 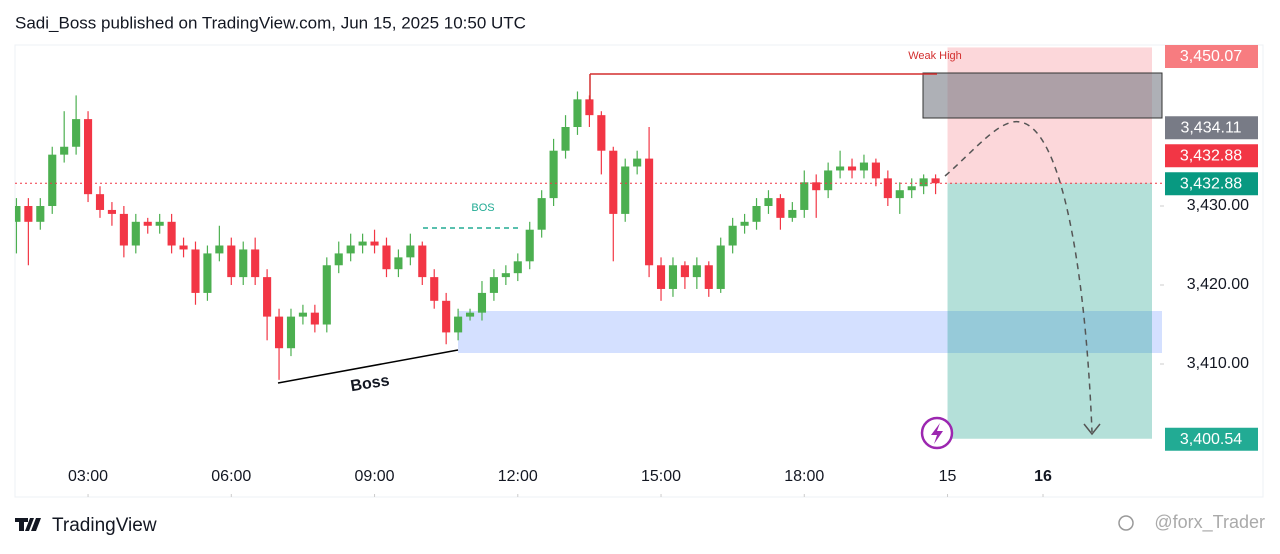 I want to click on y-tick-label: 3,410.00, so click(x=1218, y=363).